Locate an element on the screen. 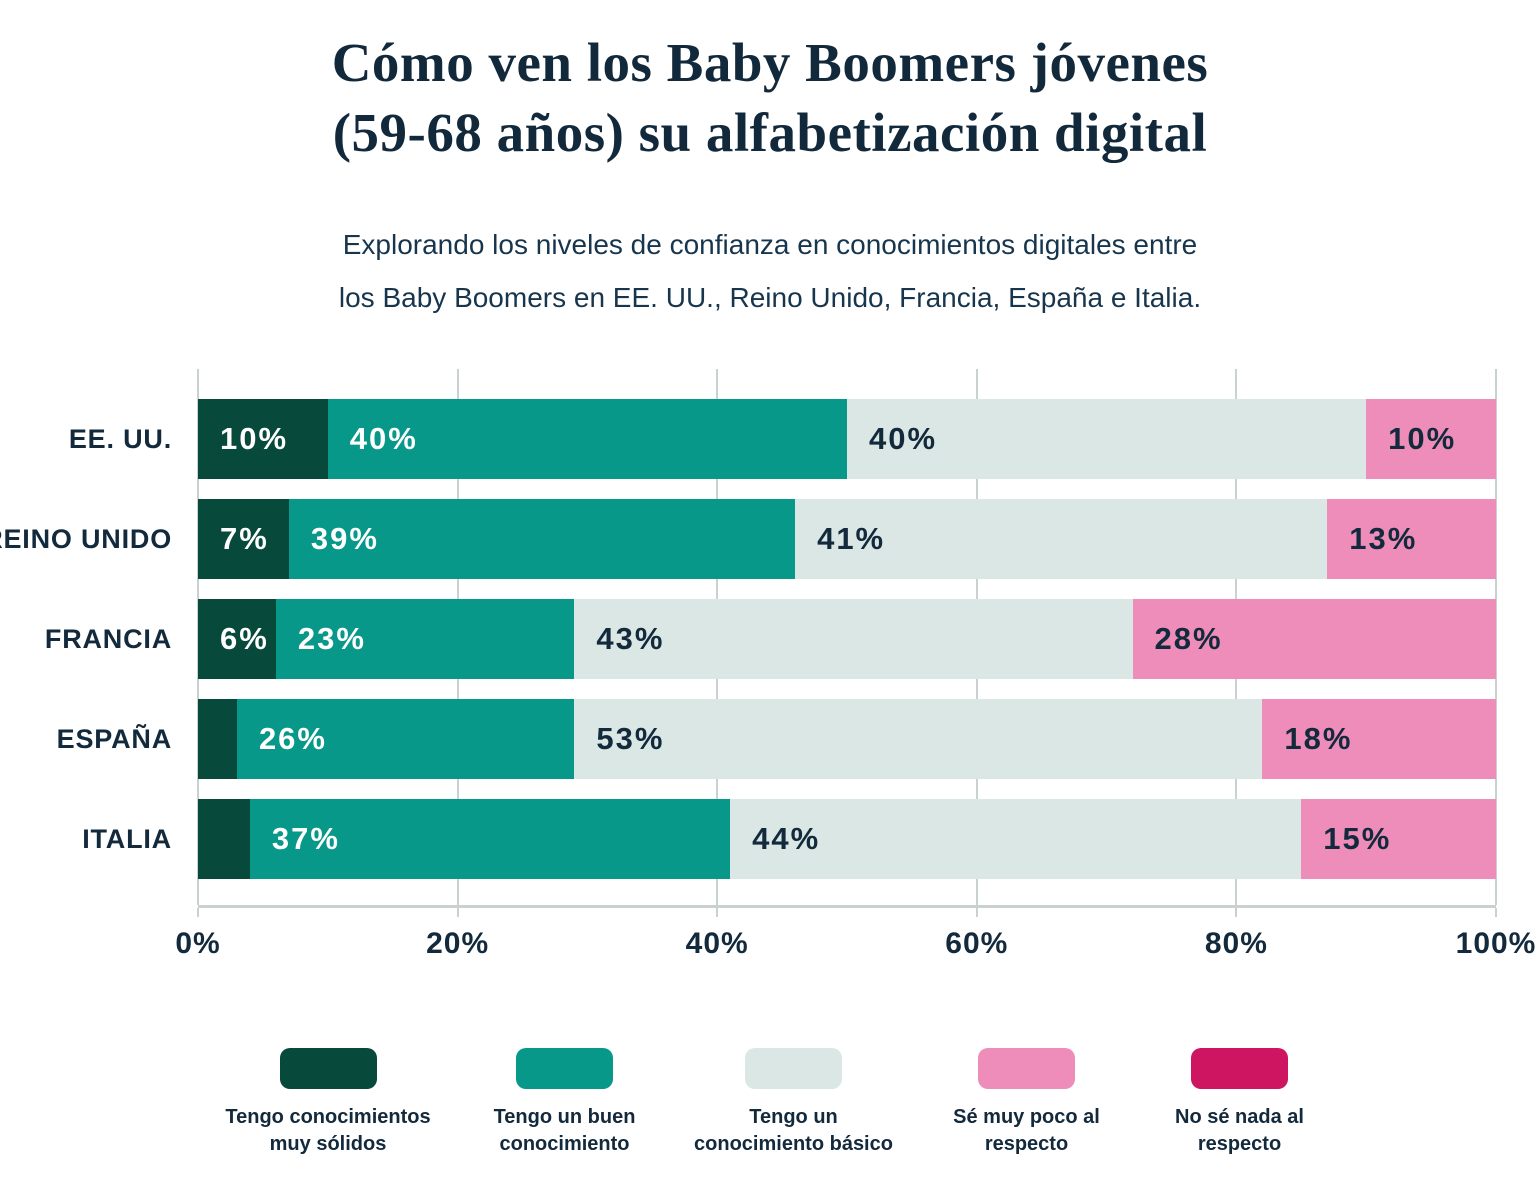 The height and width of the screenshot is (1178, 1540). bar-segment: 28% is located at coordinates (1314, 639).